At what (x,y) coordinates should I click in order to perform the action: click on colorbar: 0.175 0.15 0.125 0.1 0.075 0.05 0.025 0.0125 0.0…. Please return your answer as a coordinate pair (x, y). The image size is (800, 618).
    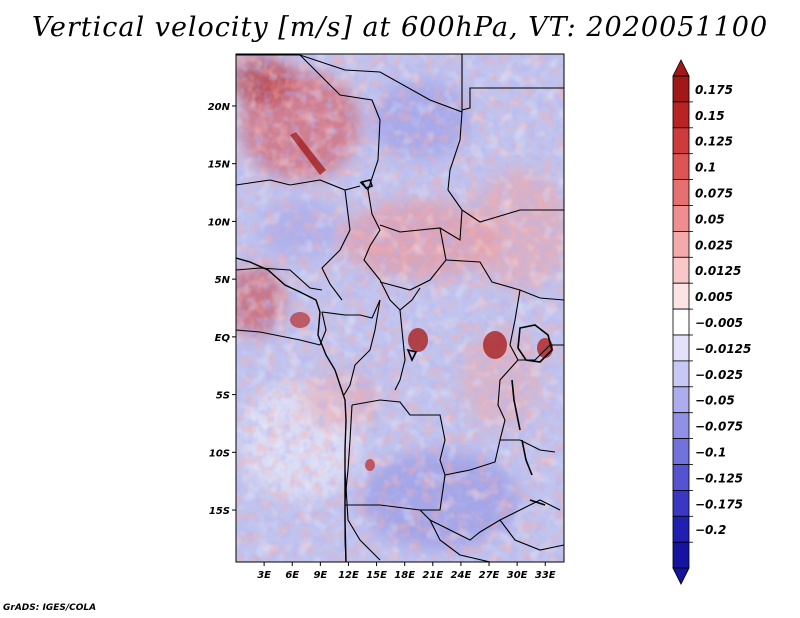
    Looking at the image, I should click on (711, 322).